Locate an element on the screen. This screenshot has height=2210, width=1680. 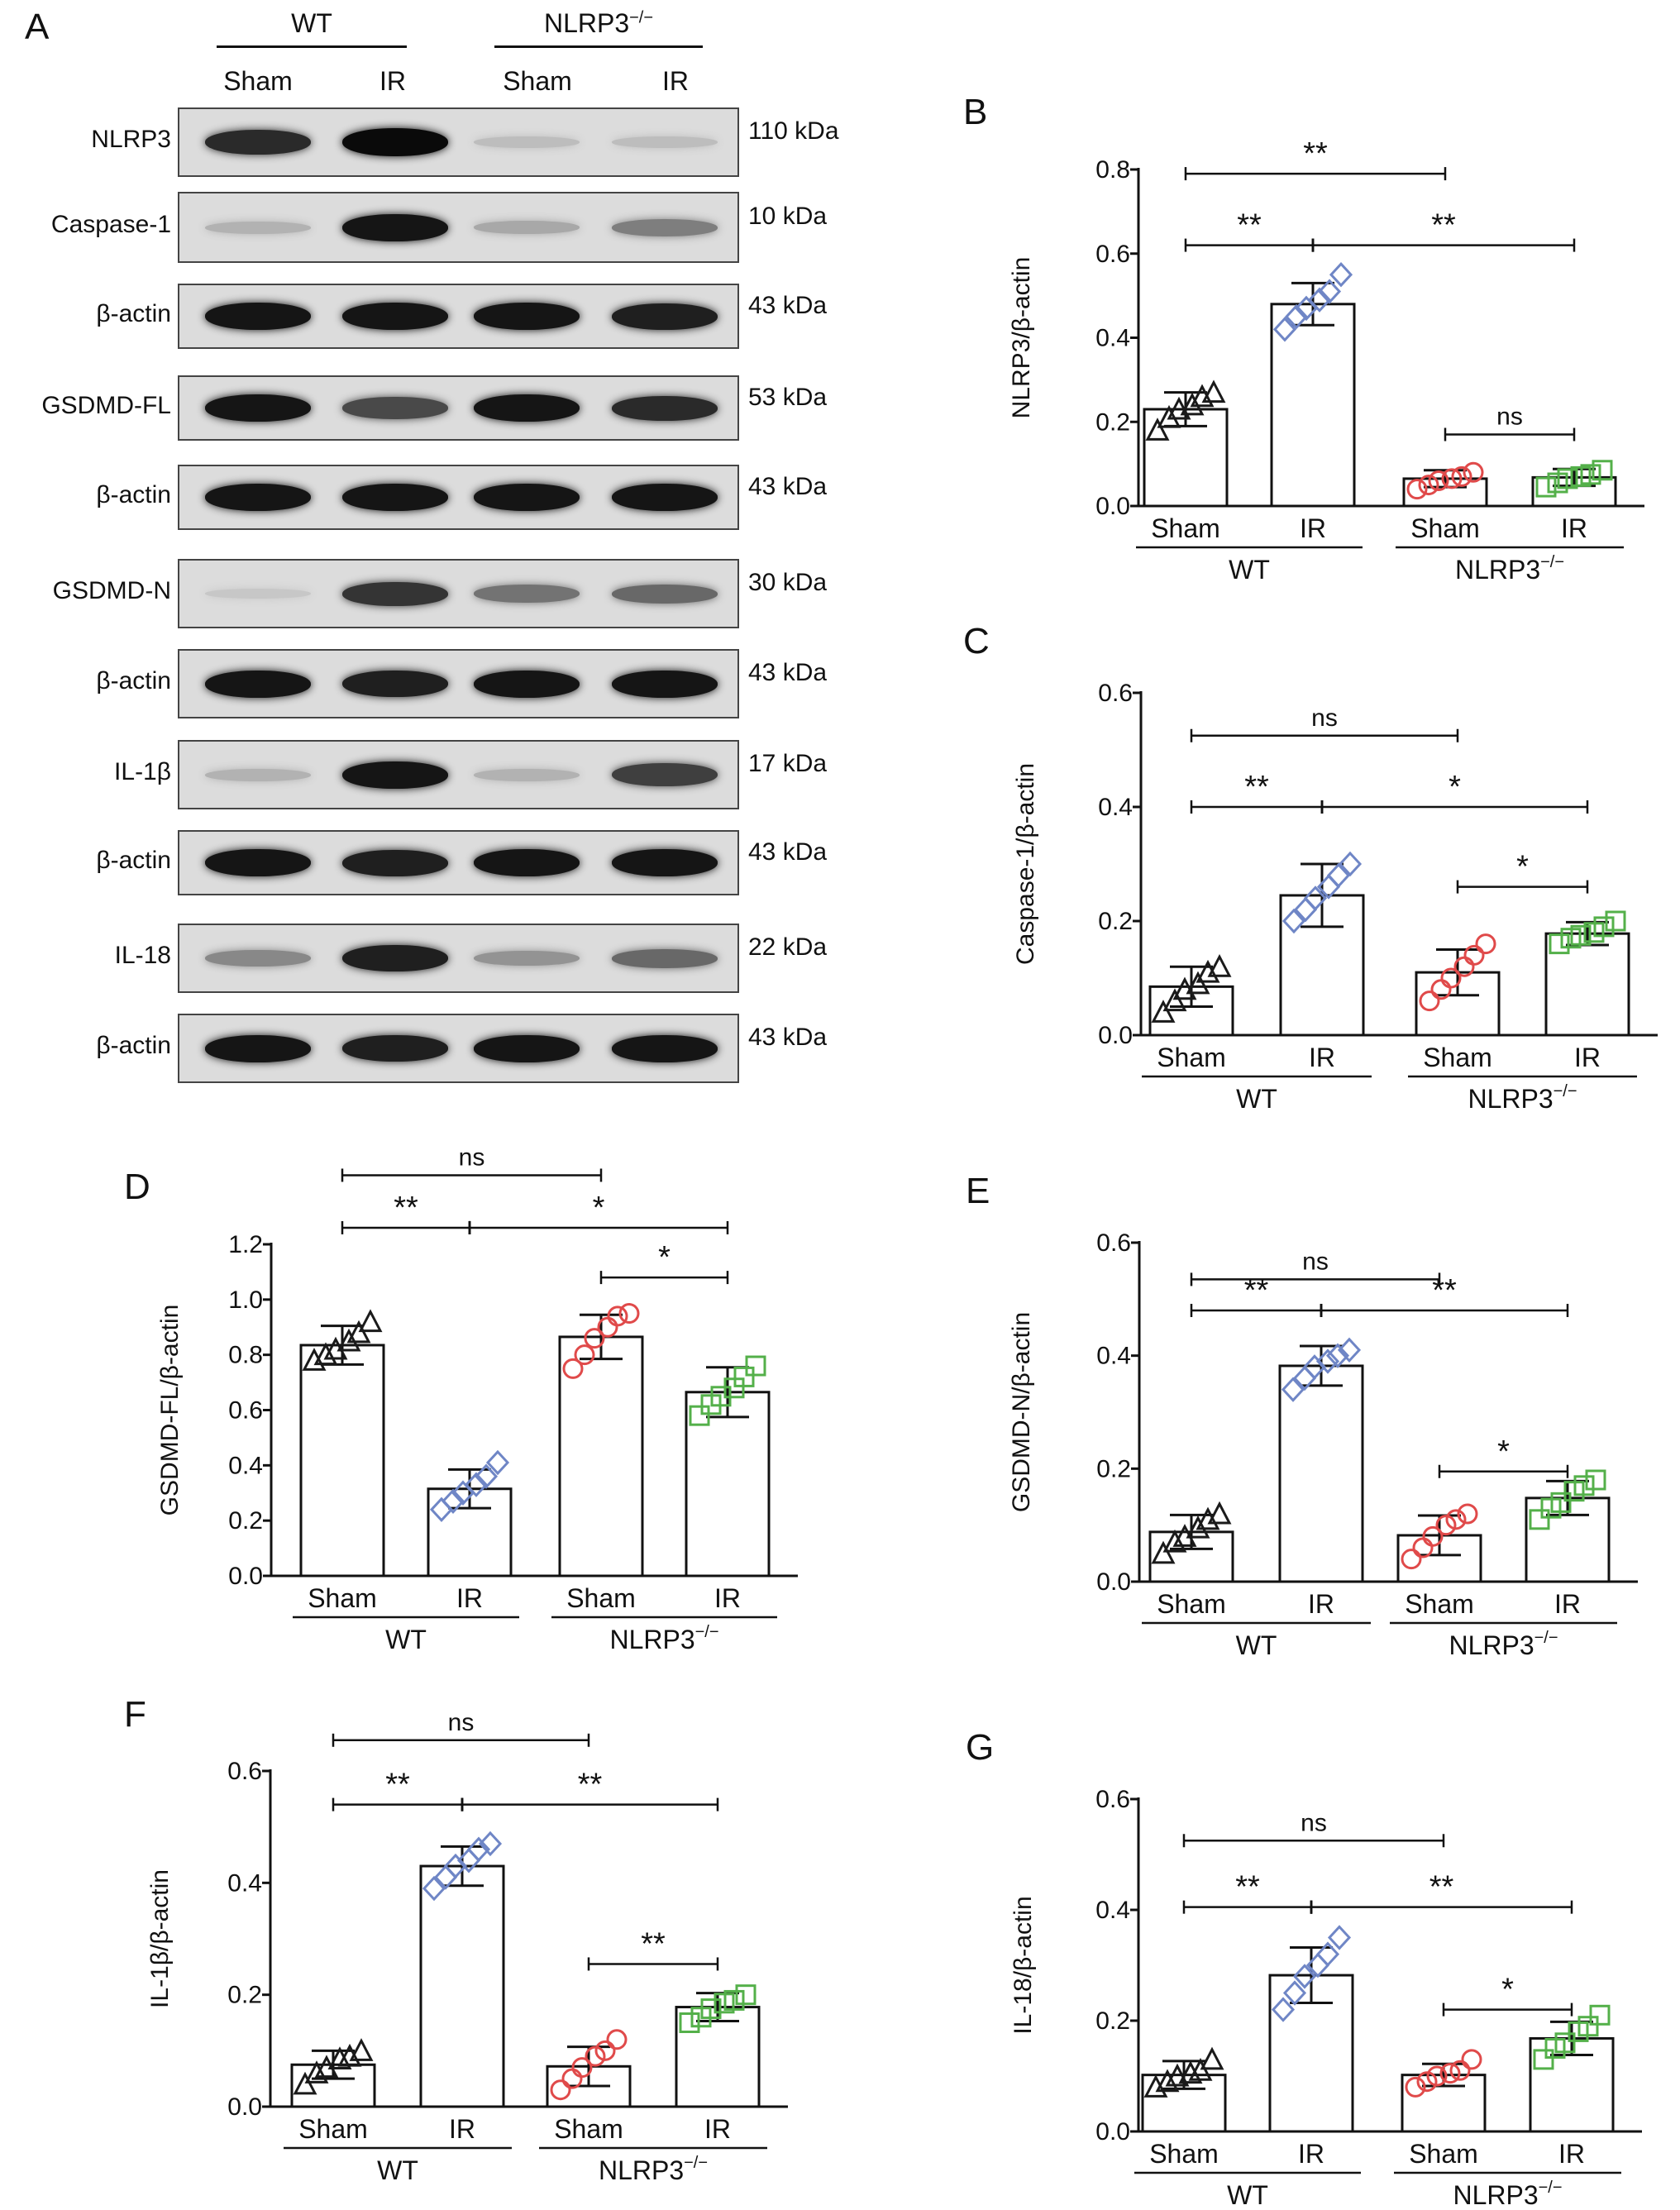
ko-group-line is located at coordinates (598, 46).